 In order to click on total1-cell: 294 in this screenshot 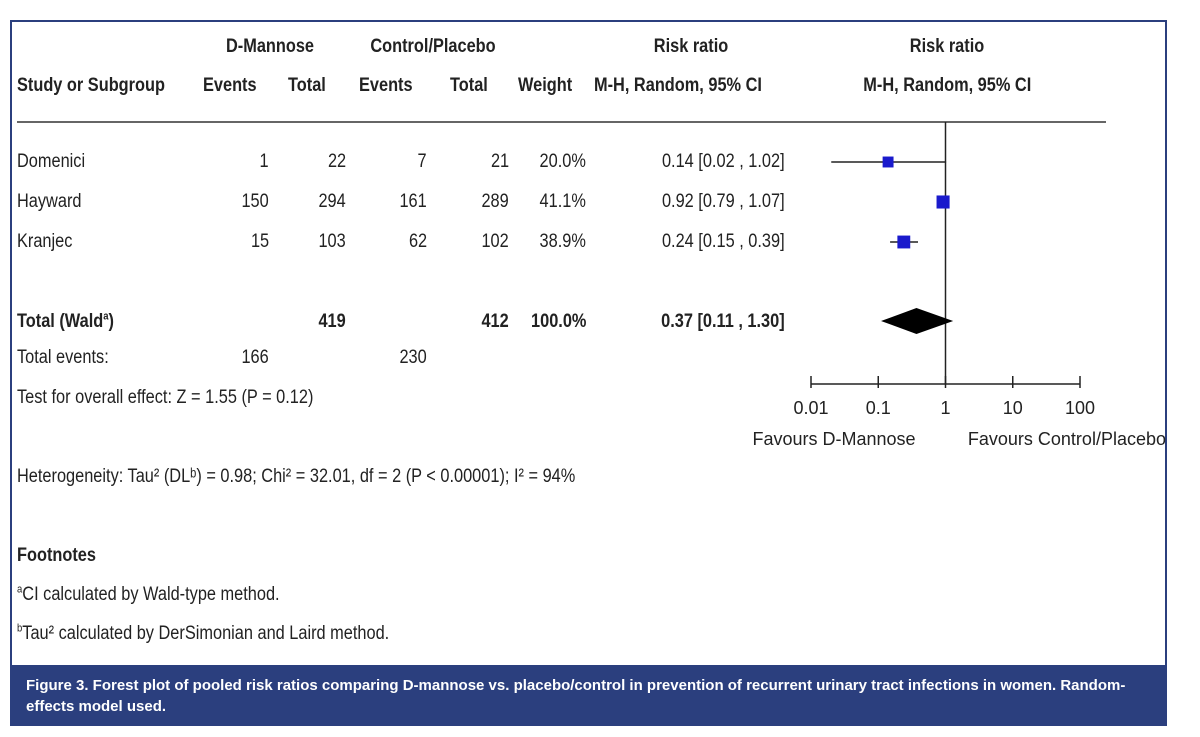, I will do `click(332, 201)`.